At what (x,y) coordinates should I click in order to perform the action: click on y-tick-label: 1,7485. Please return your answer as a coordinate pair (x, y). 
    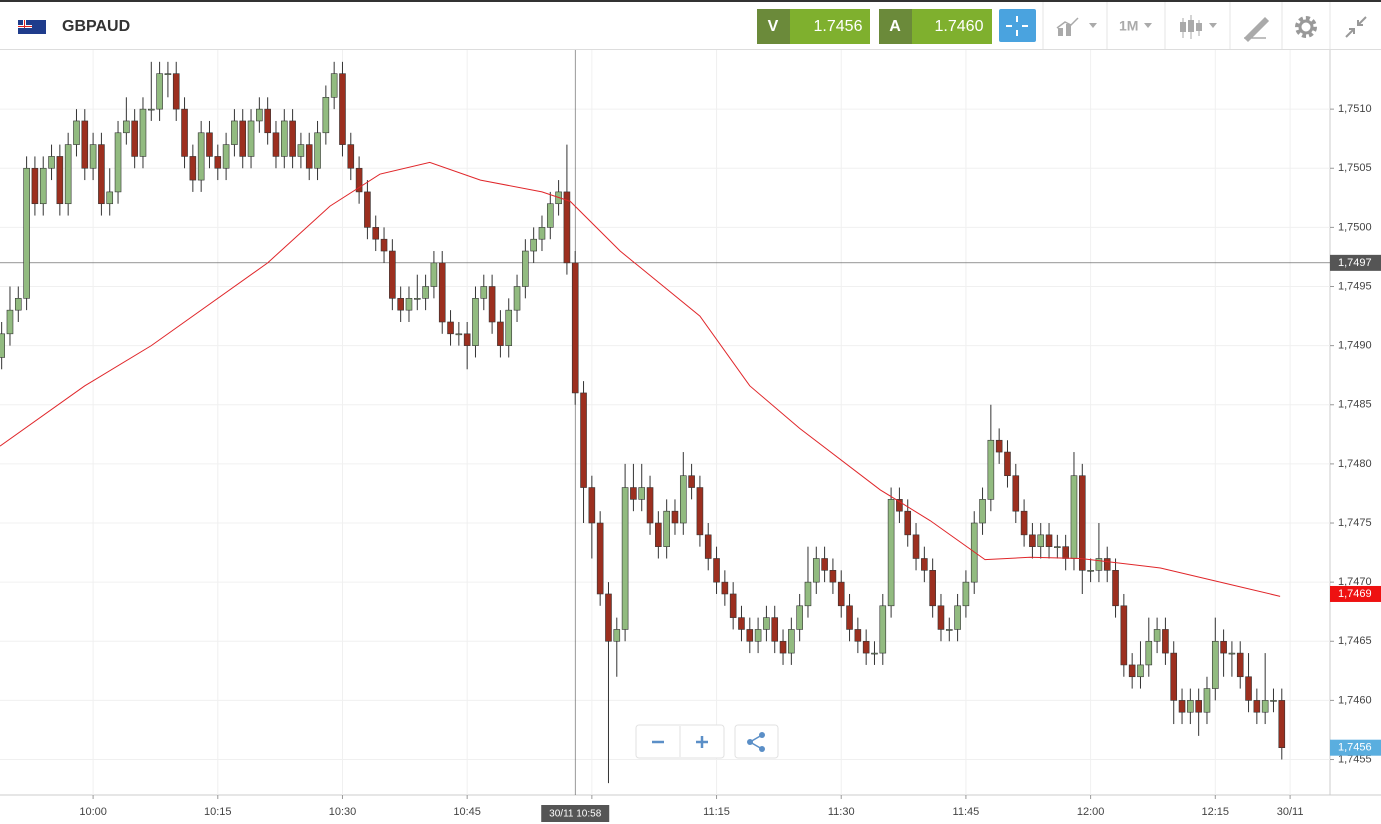
    Looking at the image, I should click on (1355, 405).